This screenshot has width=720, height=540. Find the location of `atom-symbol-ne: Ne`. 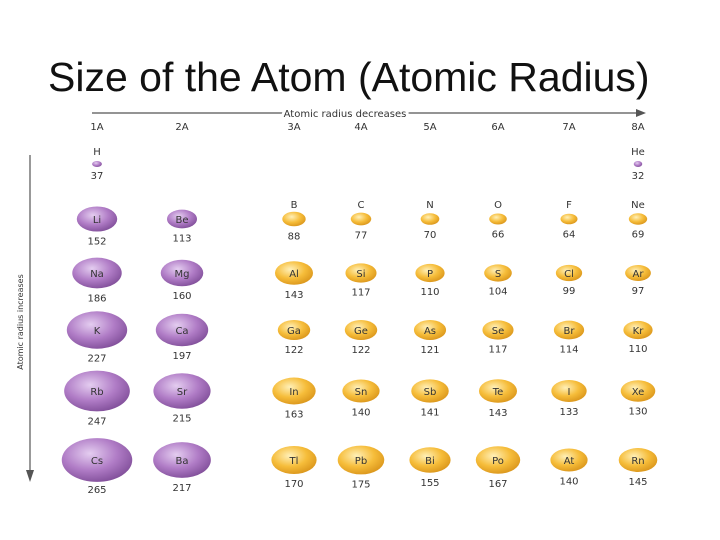

atom-symbol-ne: Ne is located at coordinates (638, 205).